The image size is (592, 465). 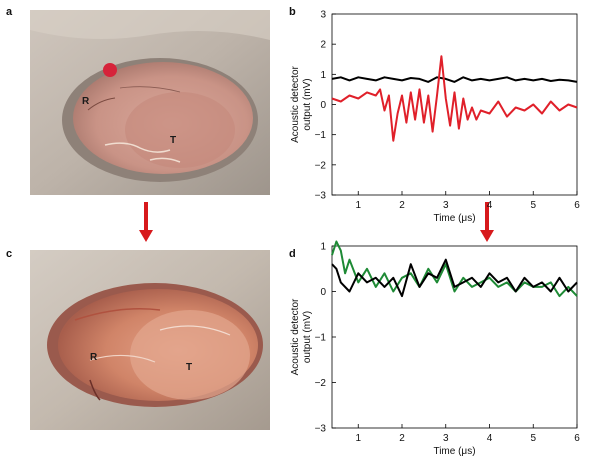 What do you see at coordinates (321, 429) in the screenshot?
I see `chart-d-y-tick-label: −3` at bounding box center [321, 429].